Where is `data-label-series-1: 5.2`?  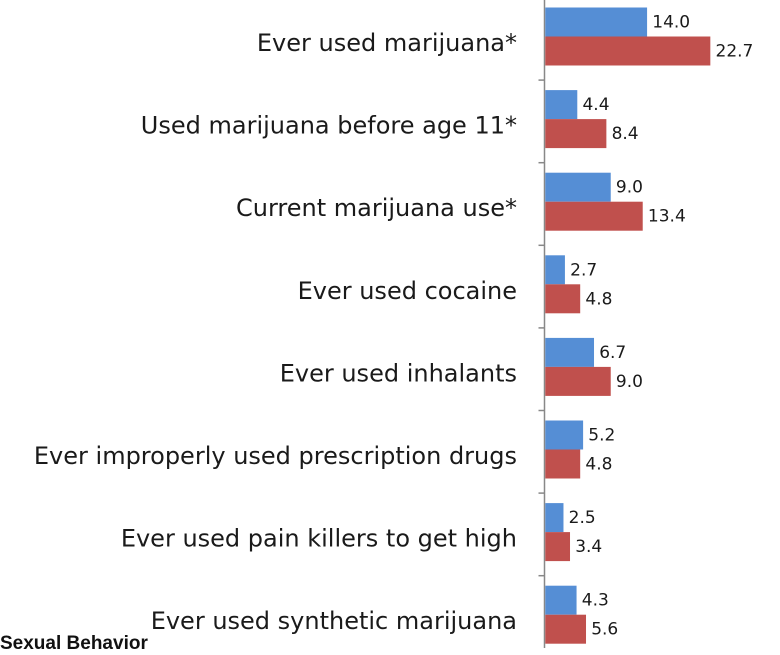
data-label-series-1: 5.2 is located at coordinates (601, 436).